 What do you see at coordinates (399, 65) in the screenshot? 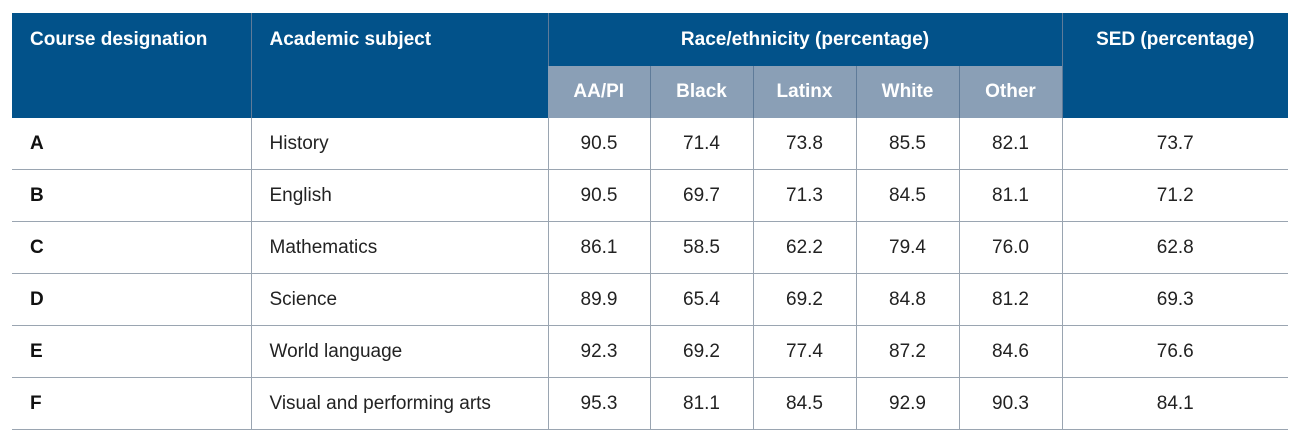
I see `header-academic-subject: Academic subject` at bounding box center [399, 65].